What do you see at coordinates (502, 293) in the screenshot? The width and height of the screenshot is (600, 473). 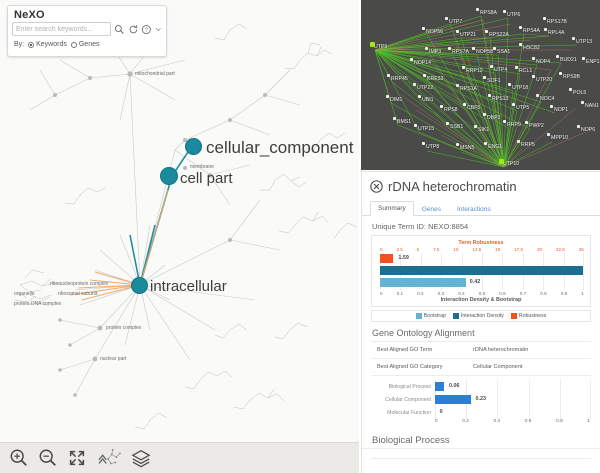 I see `tick: 0.6` at bounding box center [502, 293].